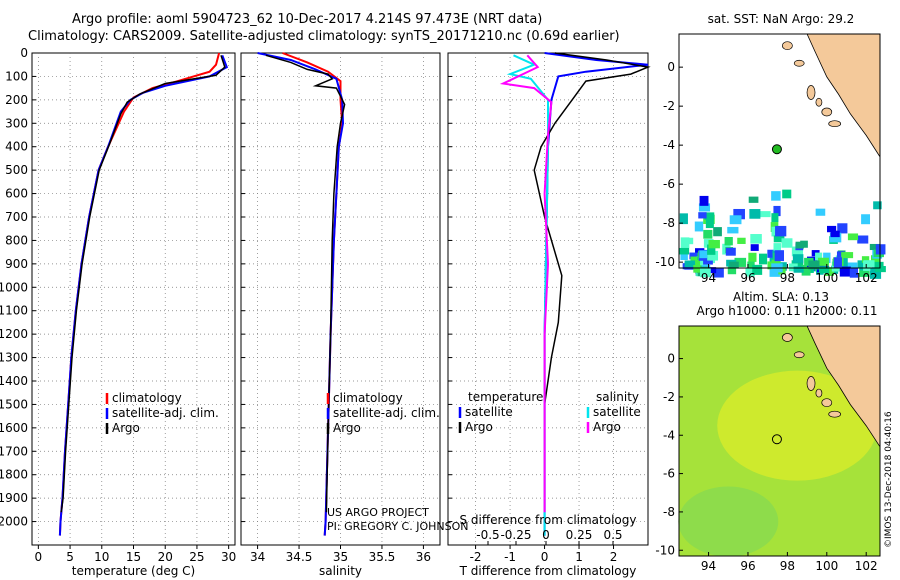 This screenshot has height=580, width=900. What do you see at coordinates (147, 398) in the screenshot?
I see `legend-label: climatology` at bounding box center [147, 398].